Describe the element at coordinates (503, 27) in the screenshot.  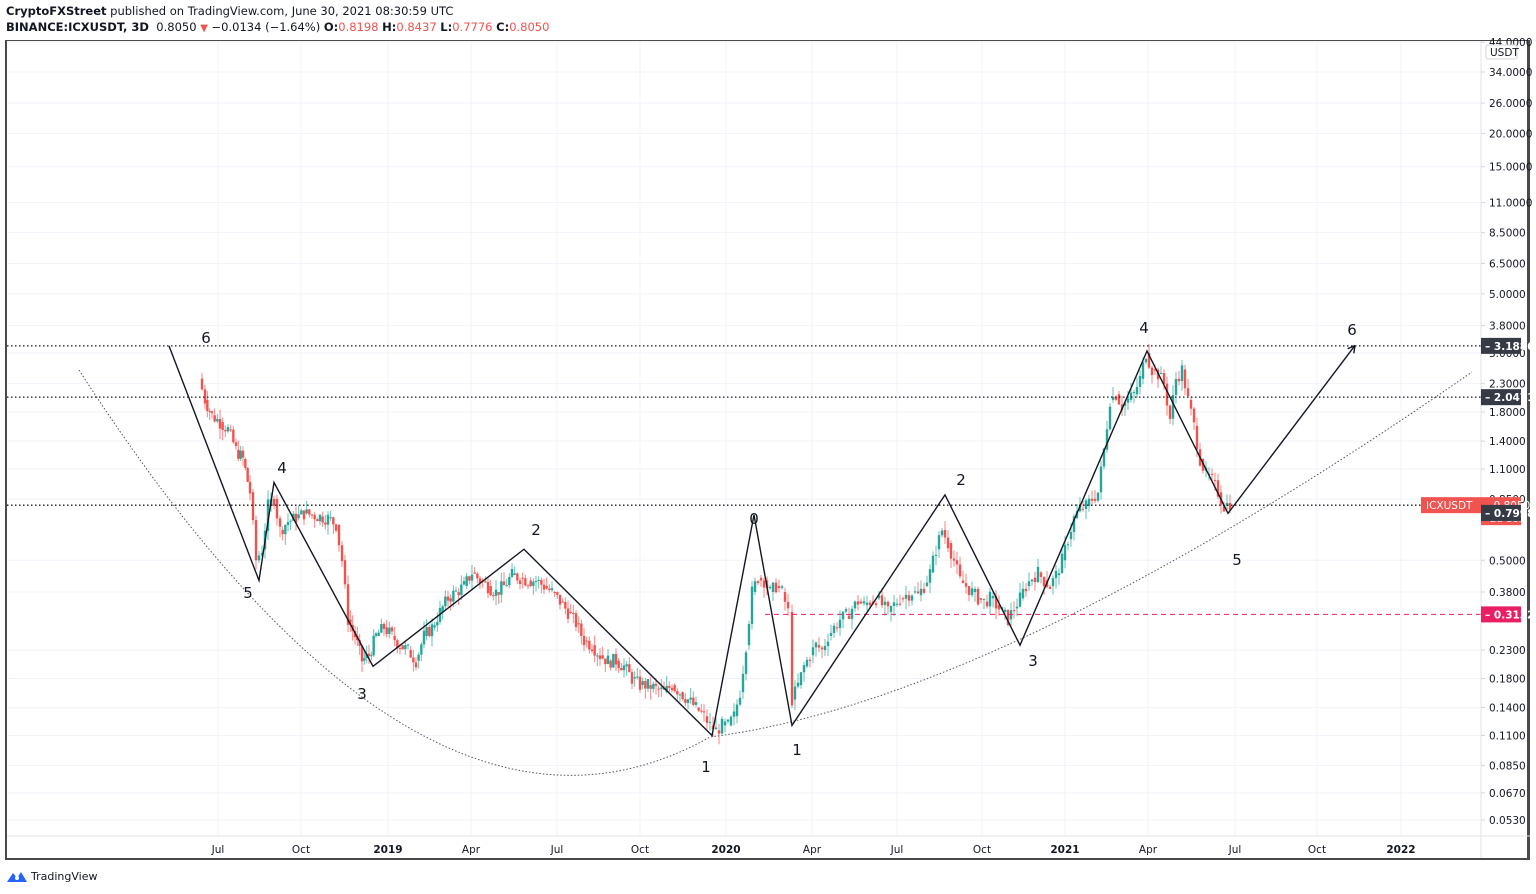
I see `close-label: C:` at that location.